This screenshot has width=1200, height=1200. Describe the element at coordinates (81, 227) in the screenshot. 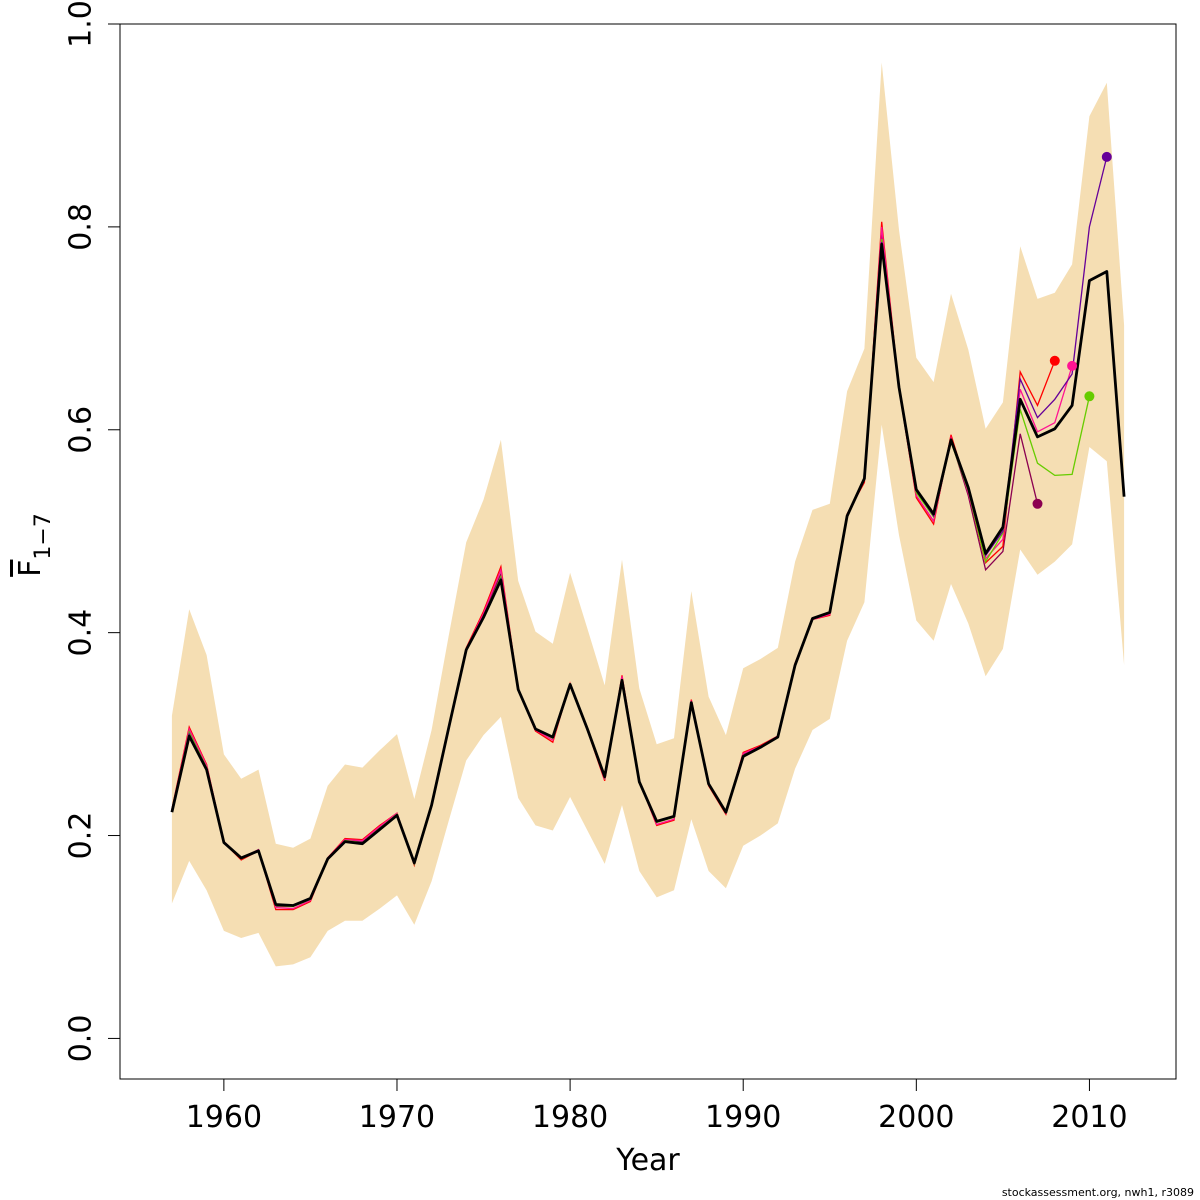

I see `y-tick-label-4: 0.8` at that location.